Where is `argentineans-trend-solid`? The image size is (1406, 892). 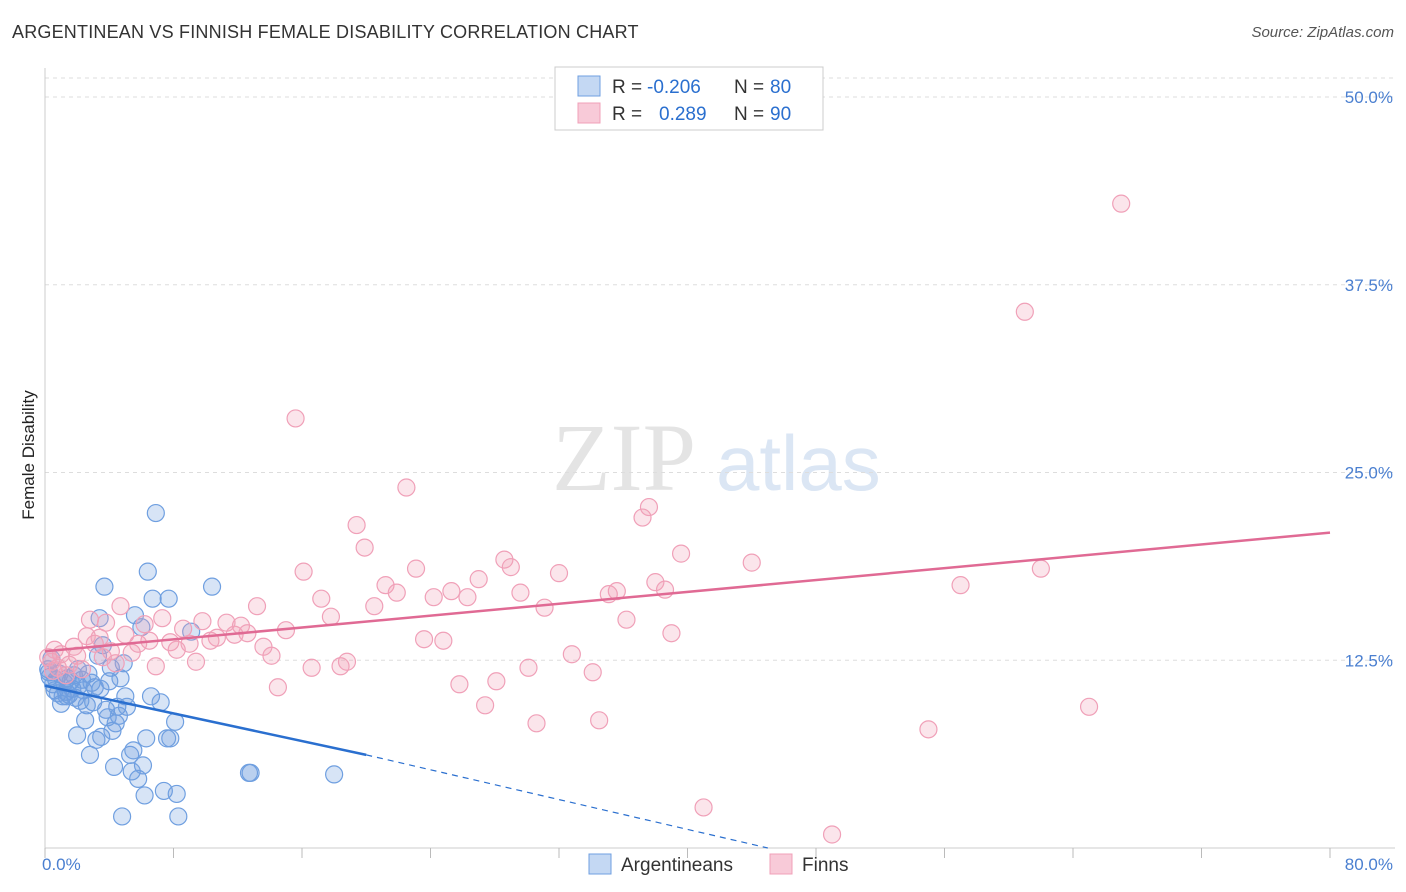 argentineans-trend-solid is located at coordinates (205, 720).